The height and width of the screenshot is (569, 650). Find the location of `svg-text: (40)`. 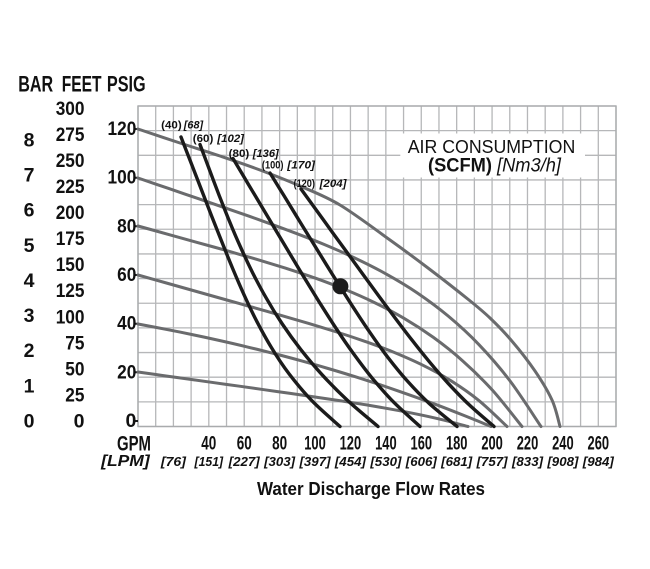

svg-text: (40) is located at coordinates (171, 126).